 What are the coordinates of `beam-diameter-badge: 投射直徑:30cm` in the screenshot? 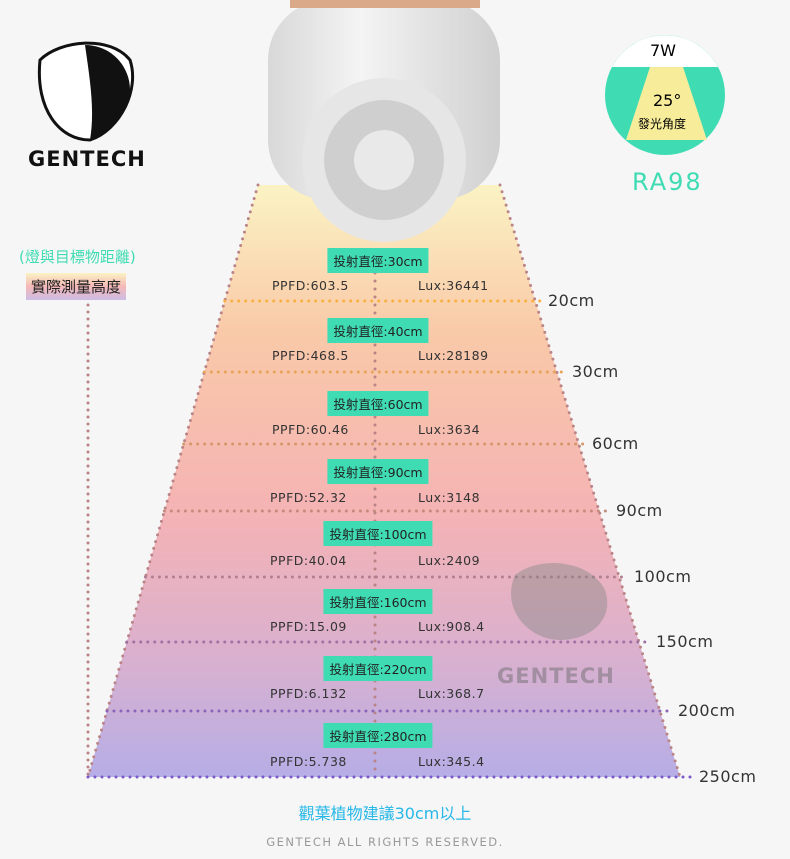 It's located at (378, 260).